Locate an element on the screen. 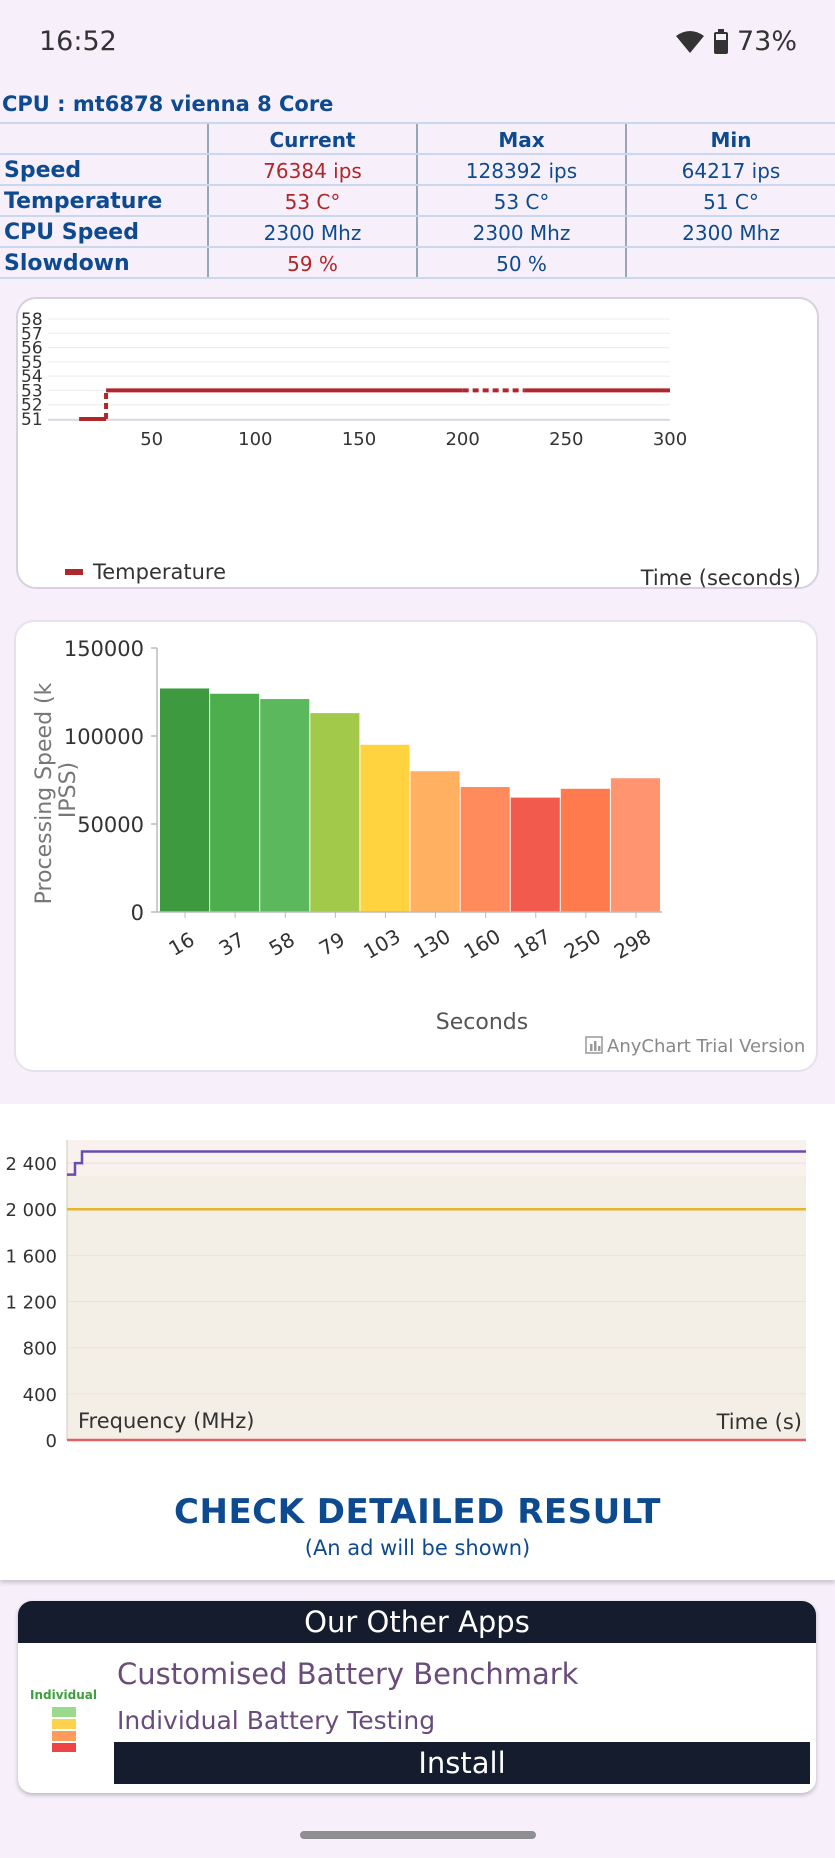 This screenshot has height=1858, width=835. other-apps-header: Our Other Apps is located at coordinates (417, 1622).